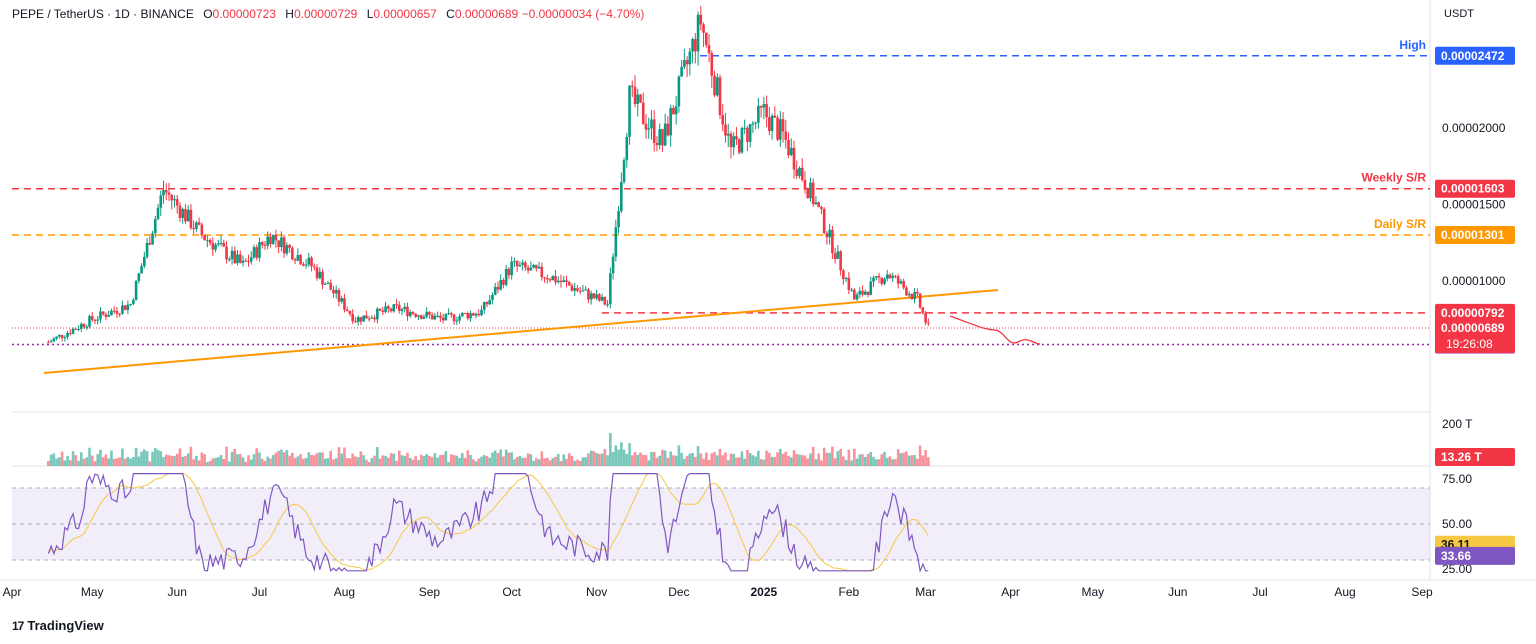 The height and width of the screenshot is (644, 1536). I want to click on level-price-tag-bg, so click(1475, 234).